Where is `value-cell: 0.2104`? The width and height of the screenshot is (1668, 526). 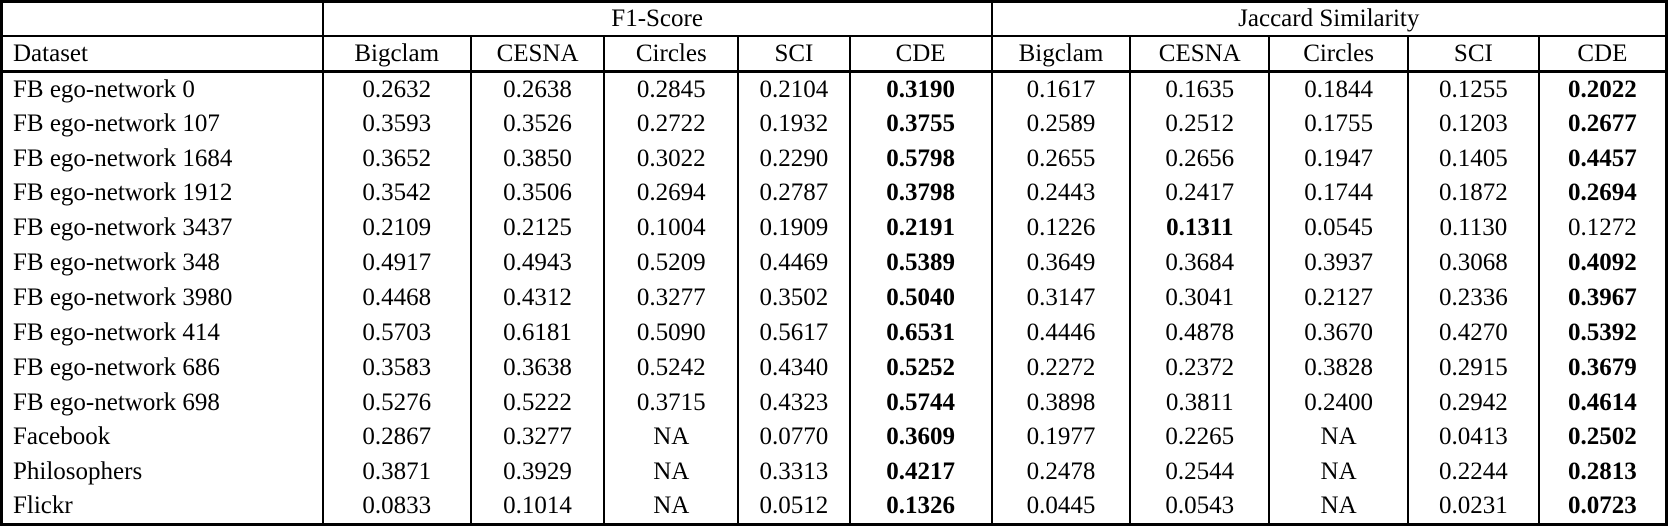 value-cell: 0.2104 is located at coordinates (794, 89).